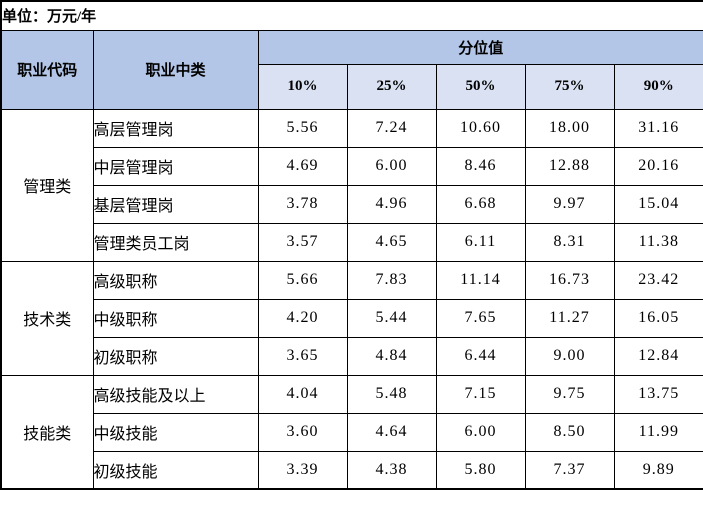 This screenshot has width=703, height=513. Describe the element at coordinates (175, 166) in the screenshot. I see `subcategory-cell: 中层管理岗` at that location.